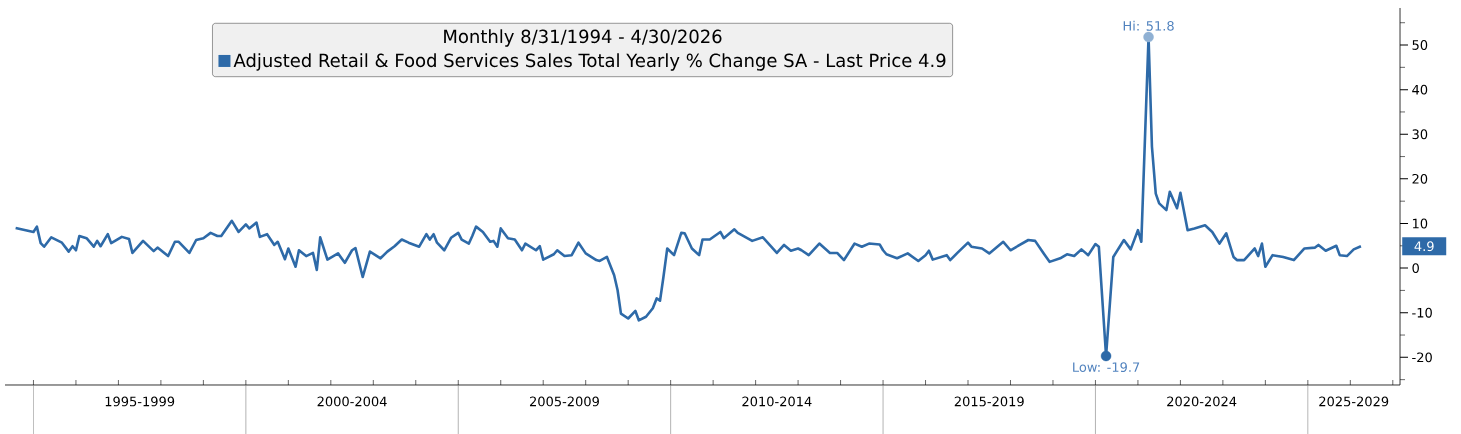 This screenshot has height=434, width=1461. Describe the element at coordinates (1415, 268) in the screenshot. I see `y-tick-label: 0` at that location.